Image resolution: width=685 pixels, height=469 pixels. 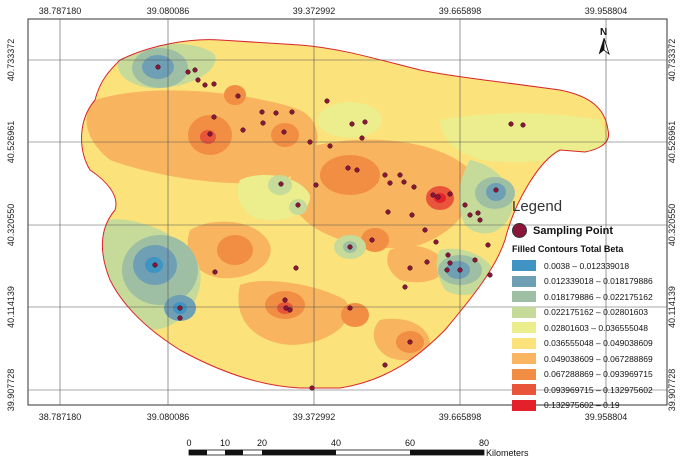 I want to click on legend-class-row: 0.067288869 – 0.093969715, so click(x=592, y=375).